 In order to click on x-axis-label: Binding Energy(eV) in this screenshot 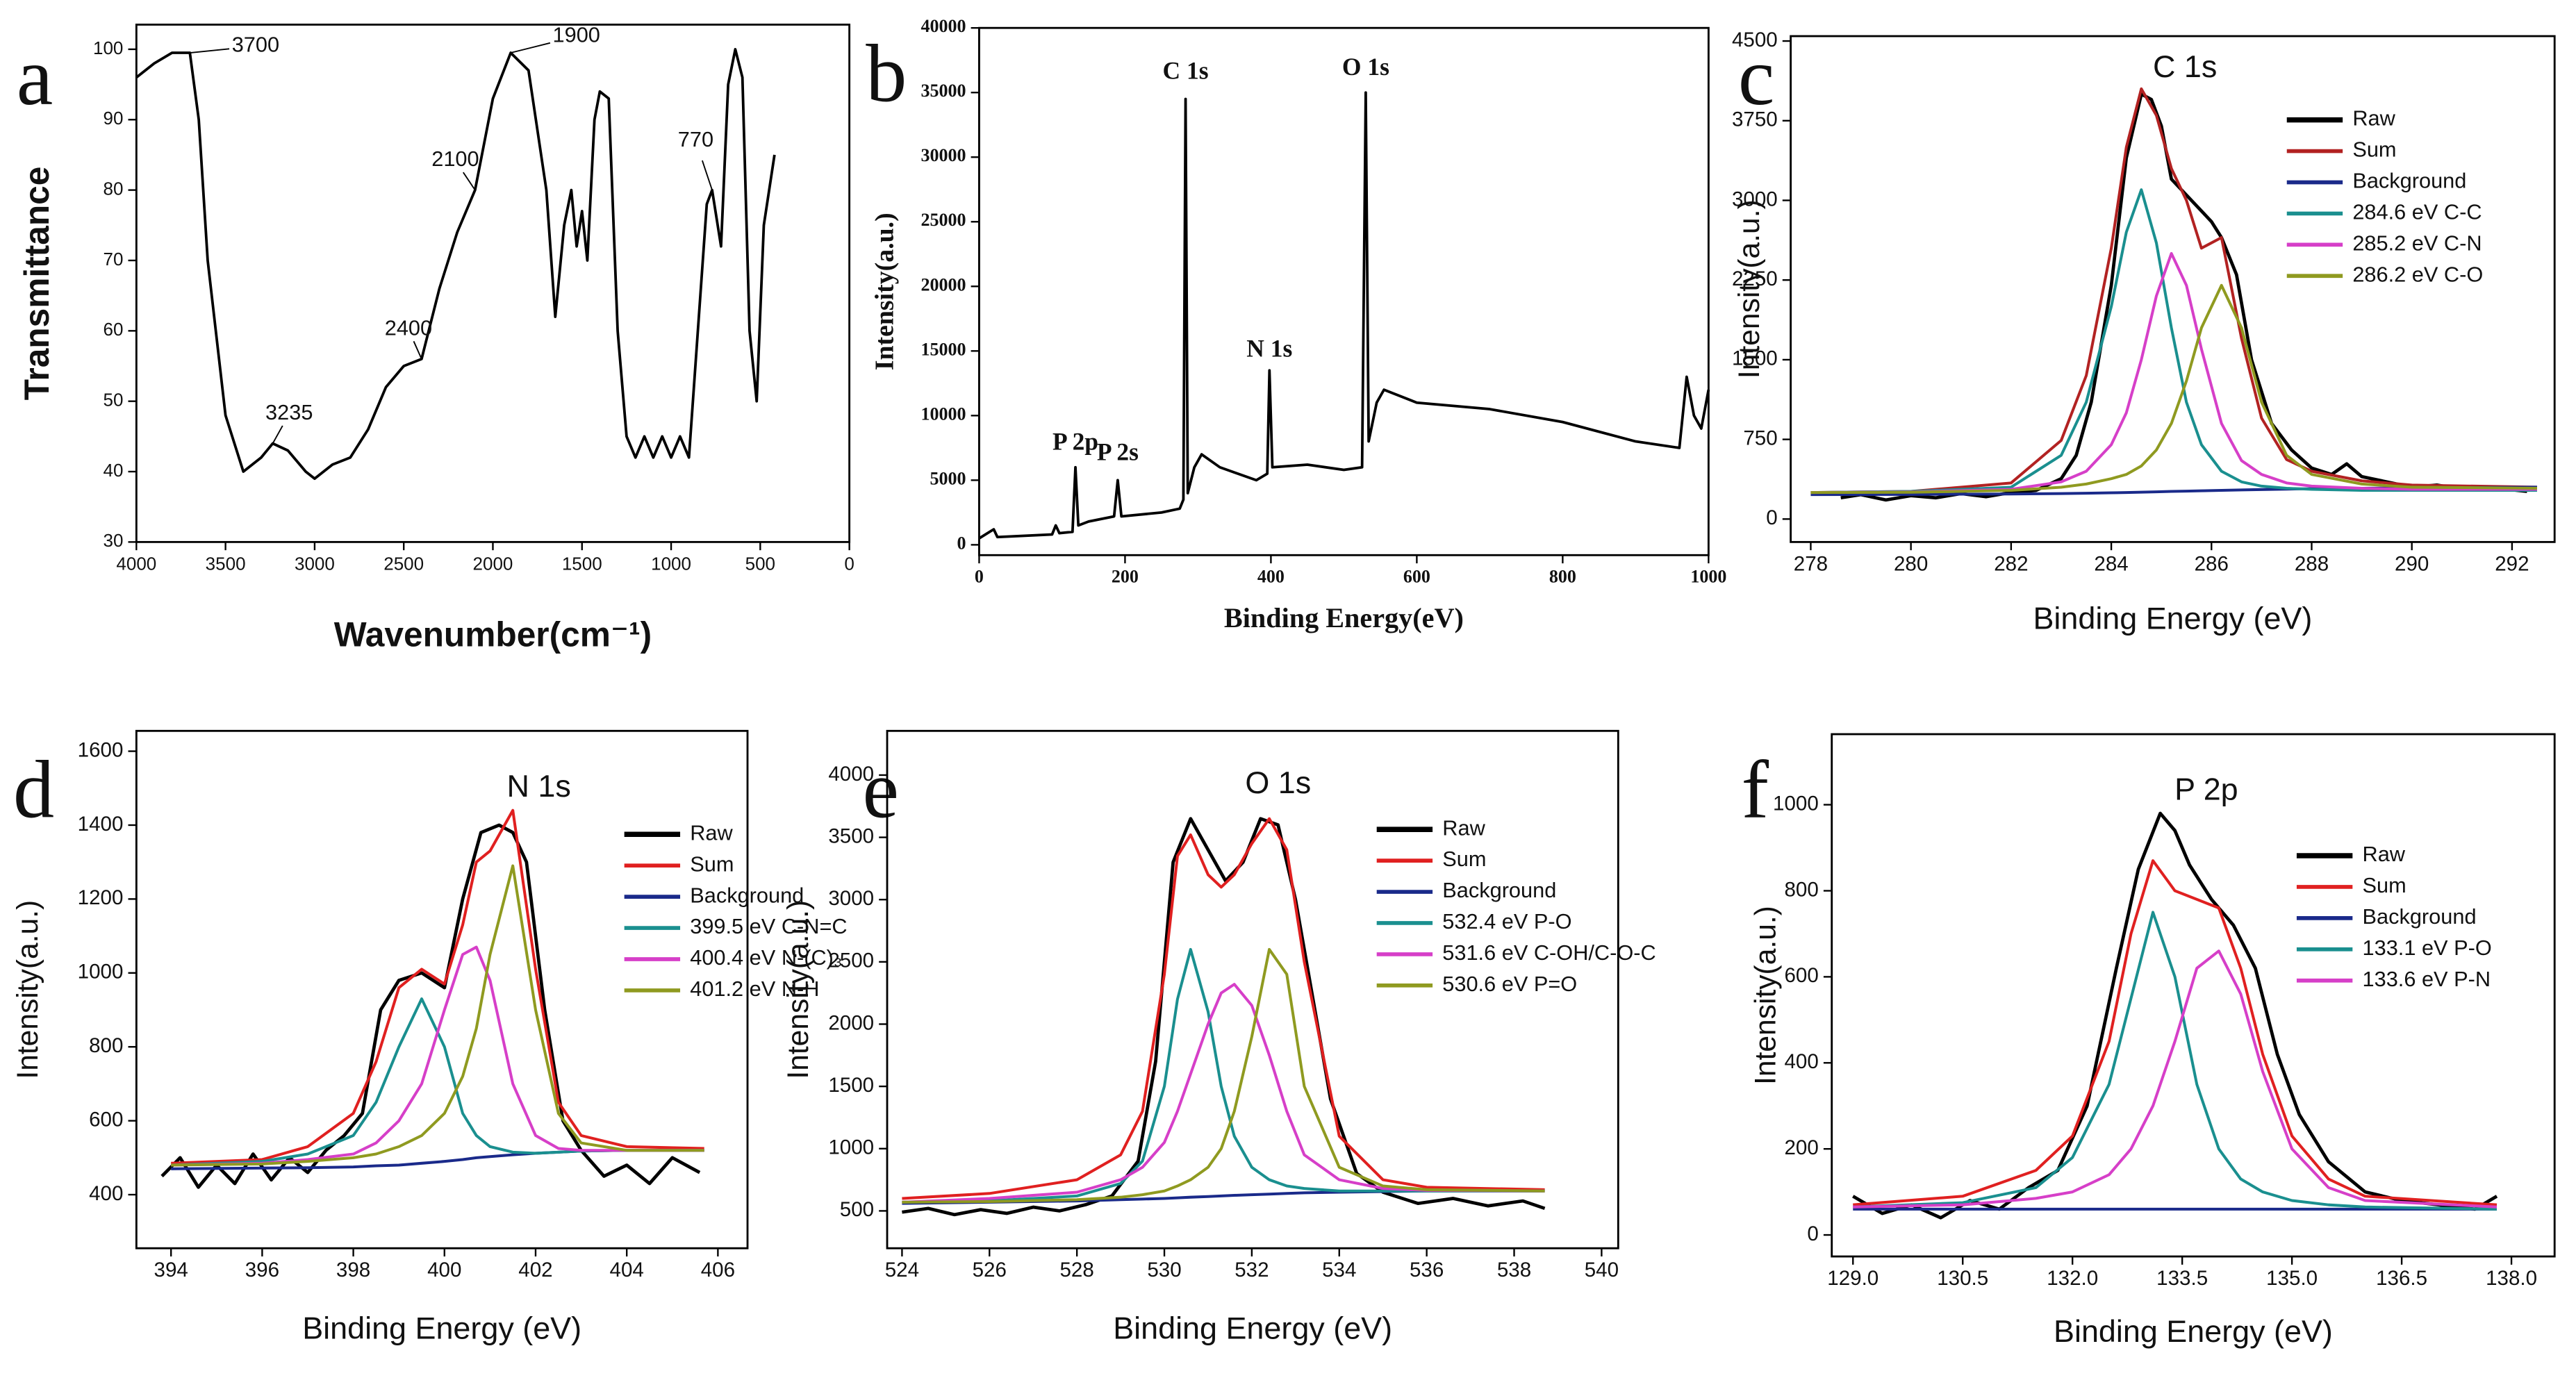, I will do `click(1344, 617)`.